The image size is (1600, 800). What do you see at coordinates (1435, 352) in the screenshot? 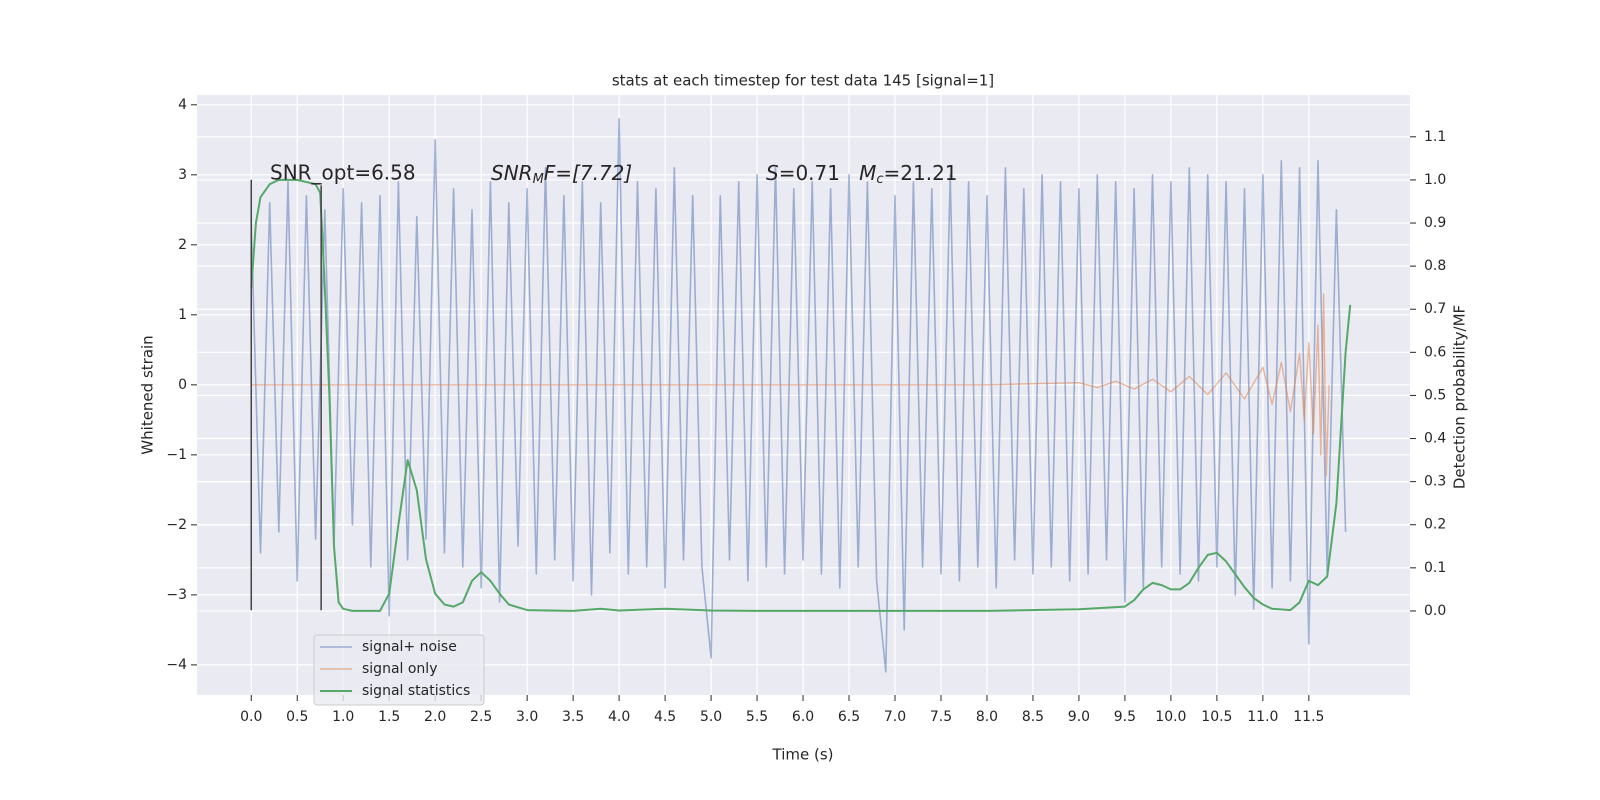
I see `y2-tick-label: 0.6` at bounding box center [1435, 352].